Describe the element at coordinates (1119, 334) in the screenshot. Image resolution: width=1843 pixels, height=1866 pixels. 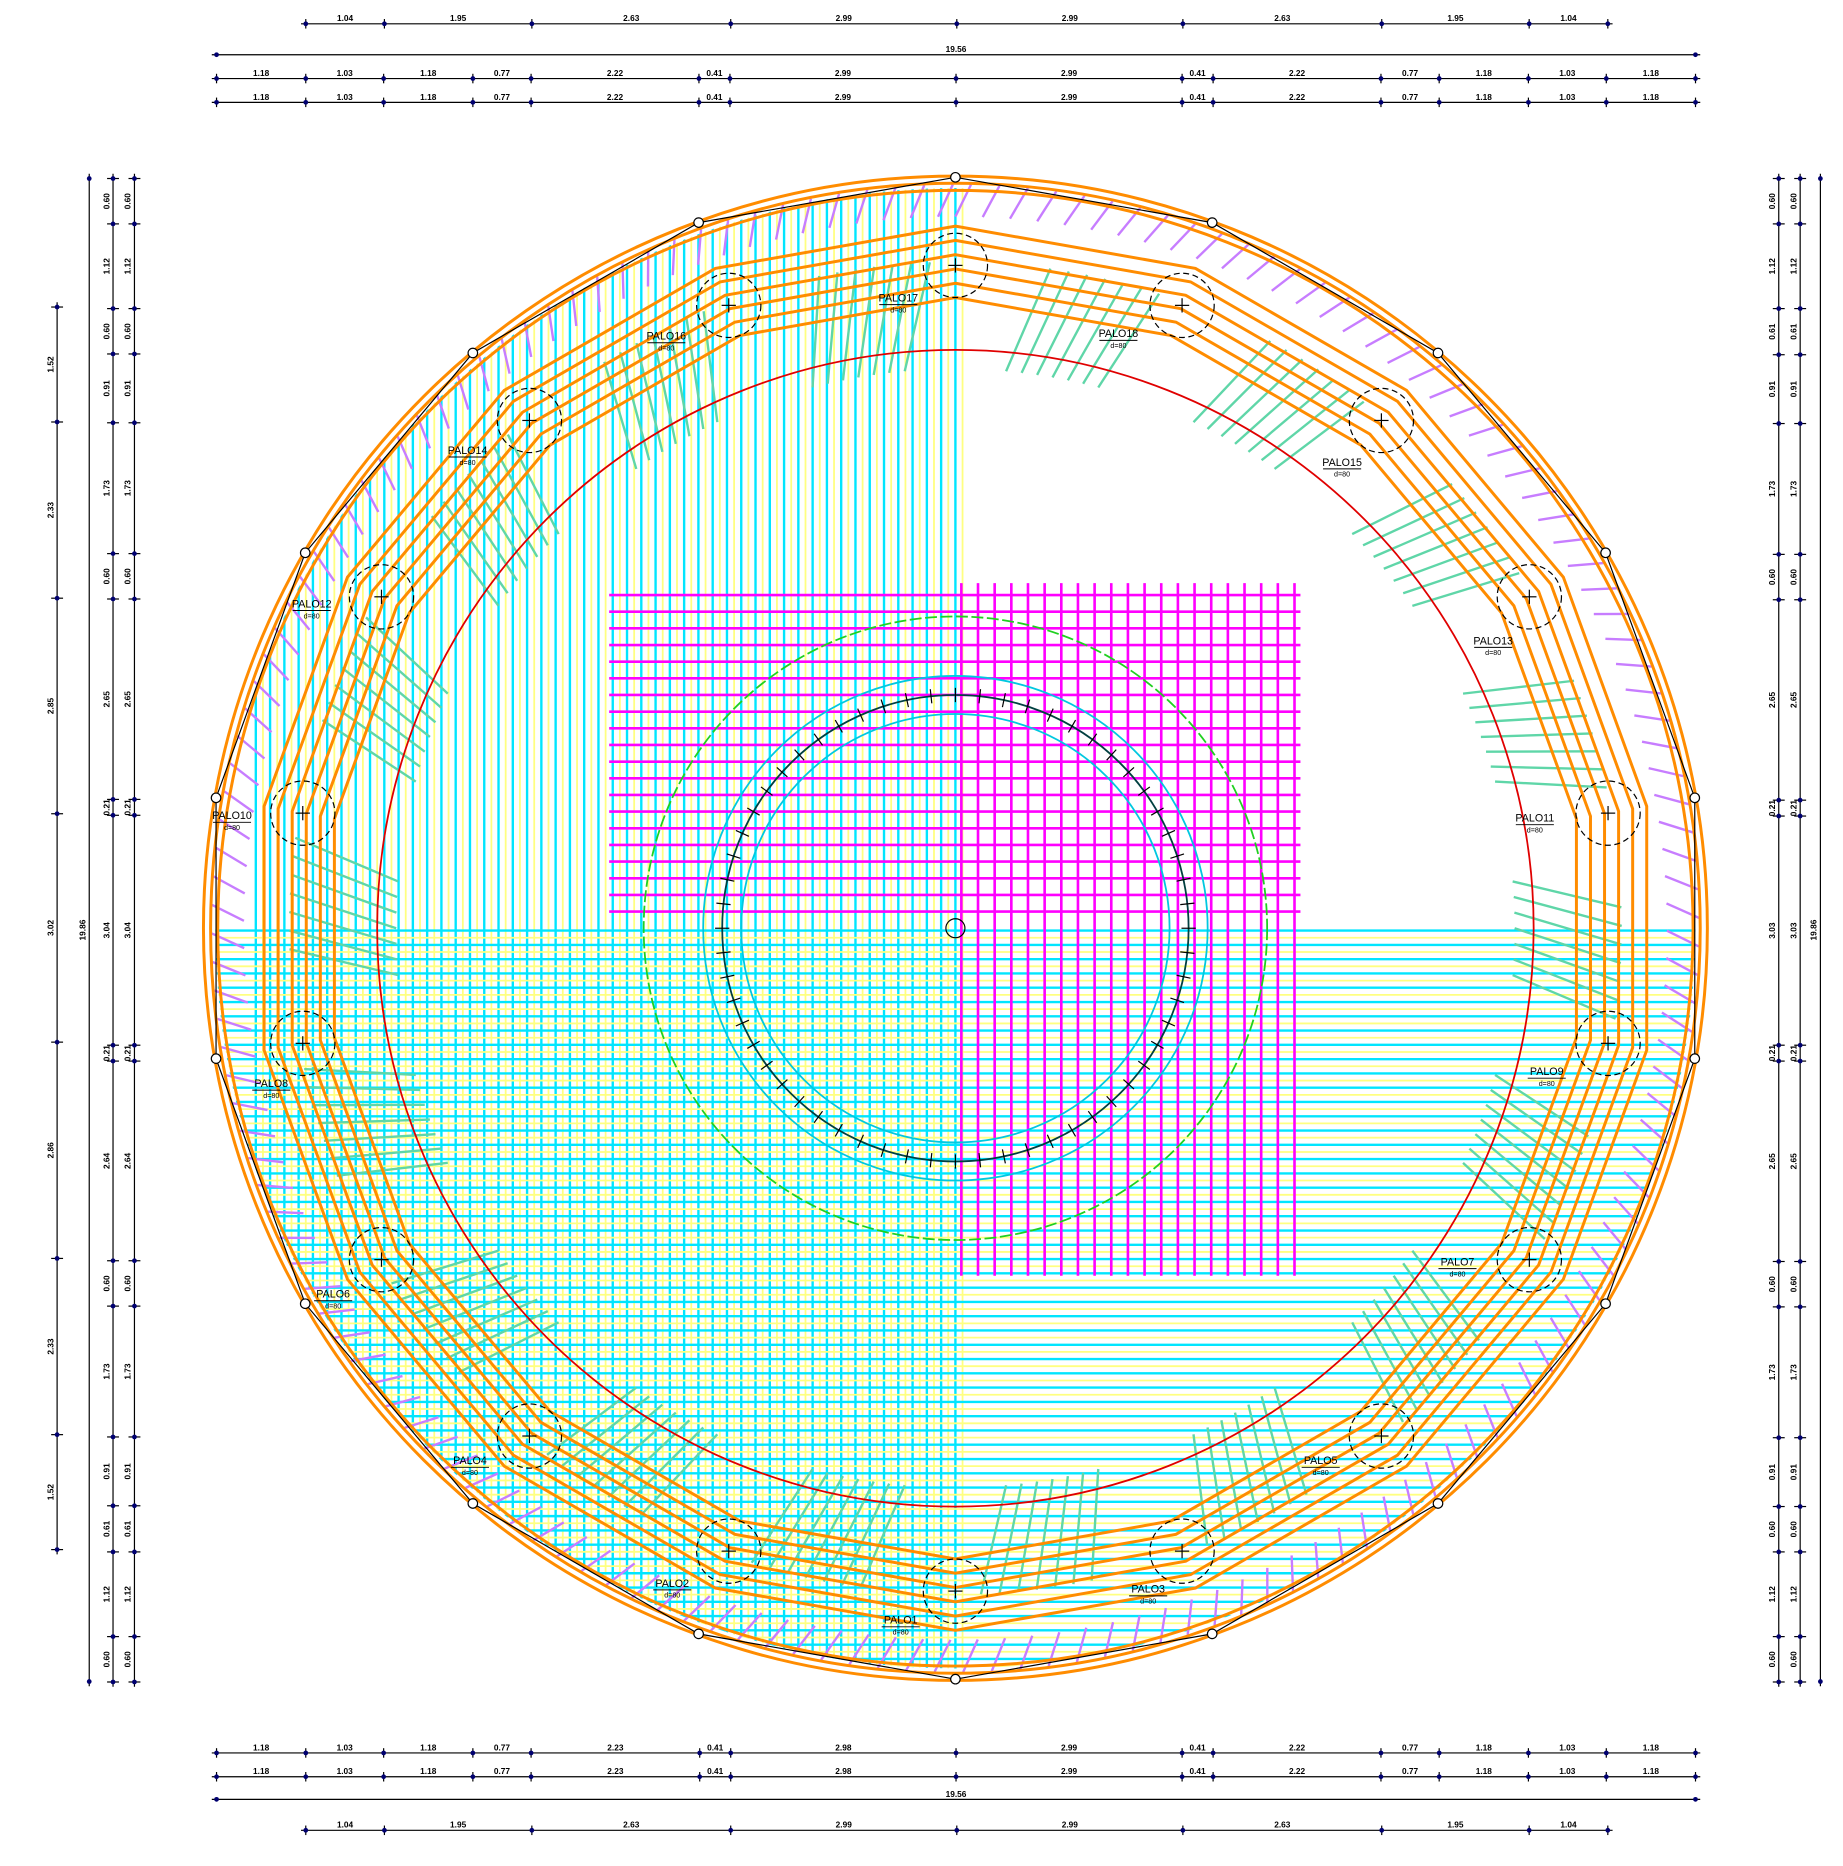
I see `pile-label: PALO18` at that location.